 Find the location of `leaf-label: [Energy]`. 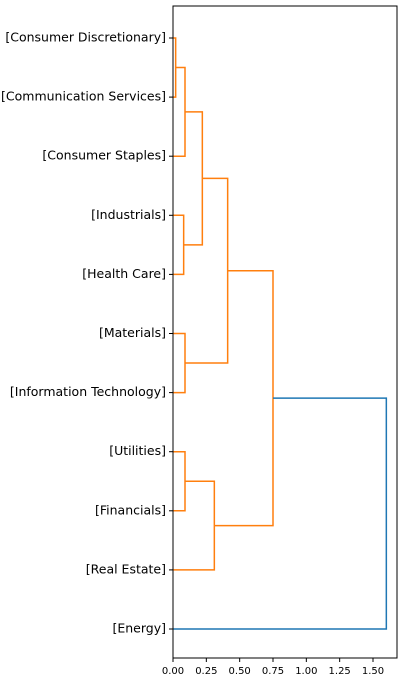

leaf-label: [Energy] is located at coordinates (139, 628).